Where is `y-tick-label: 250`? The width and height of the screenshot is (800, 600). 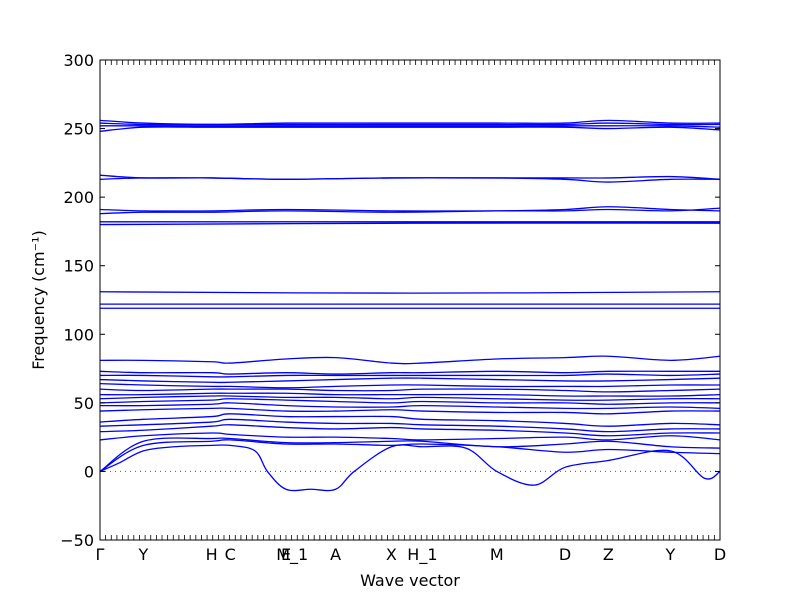 y-tick-label: 250 is located at coordinates (78, 129).